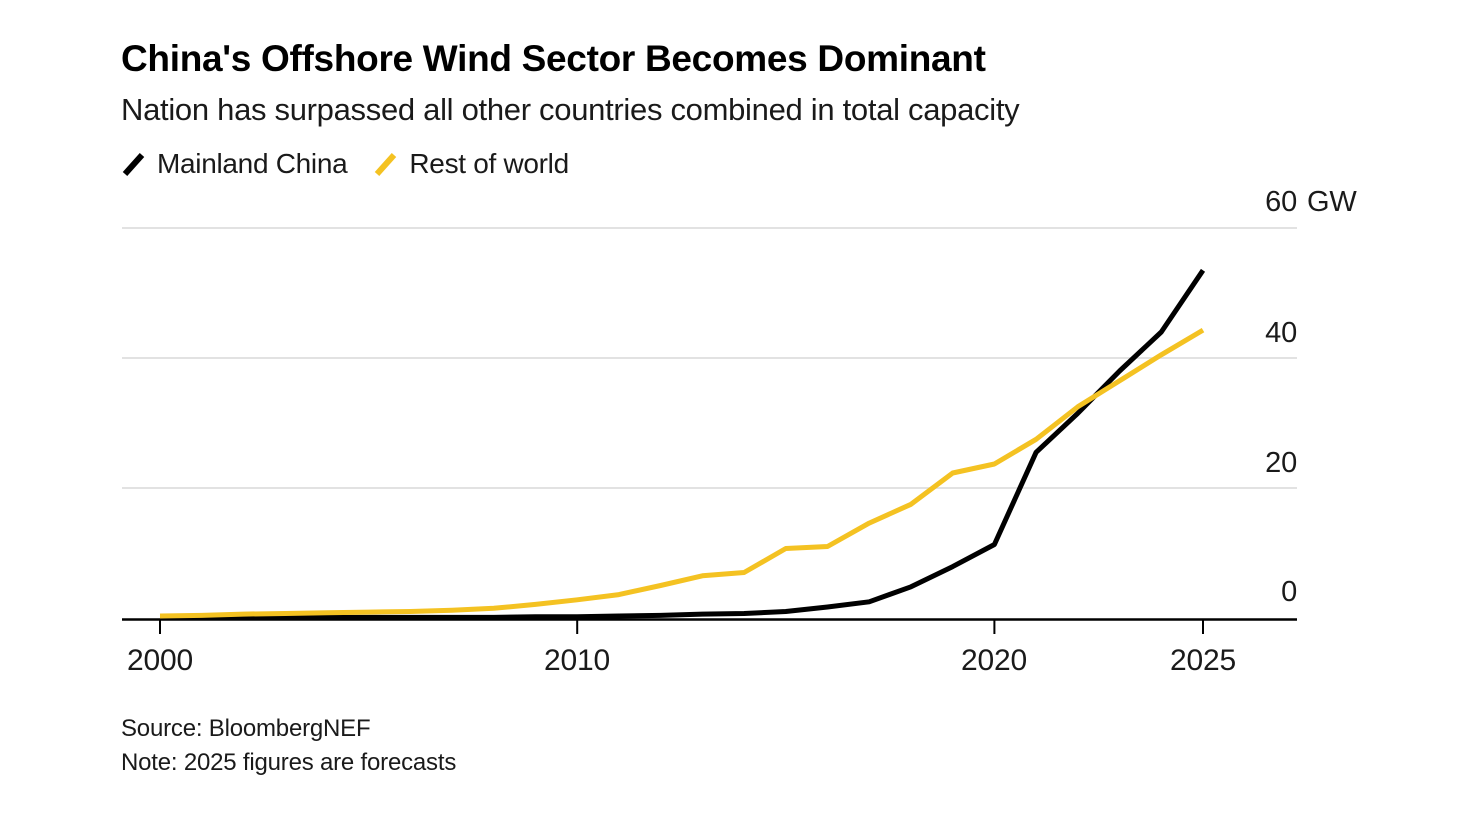 This screenshot has width=1472, height=827. What do you see at coordinates (1332, 202) in the screenshot?
I see `y-axis-unit-label: GW` at bounding box center [1332, 202].